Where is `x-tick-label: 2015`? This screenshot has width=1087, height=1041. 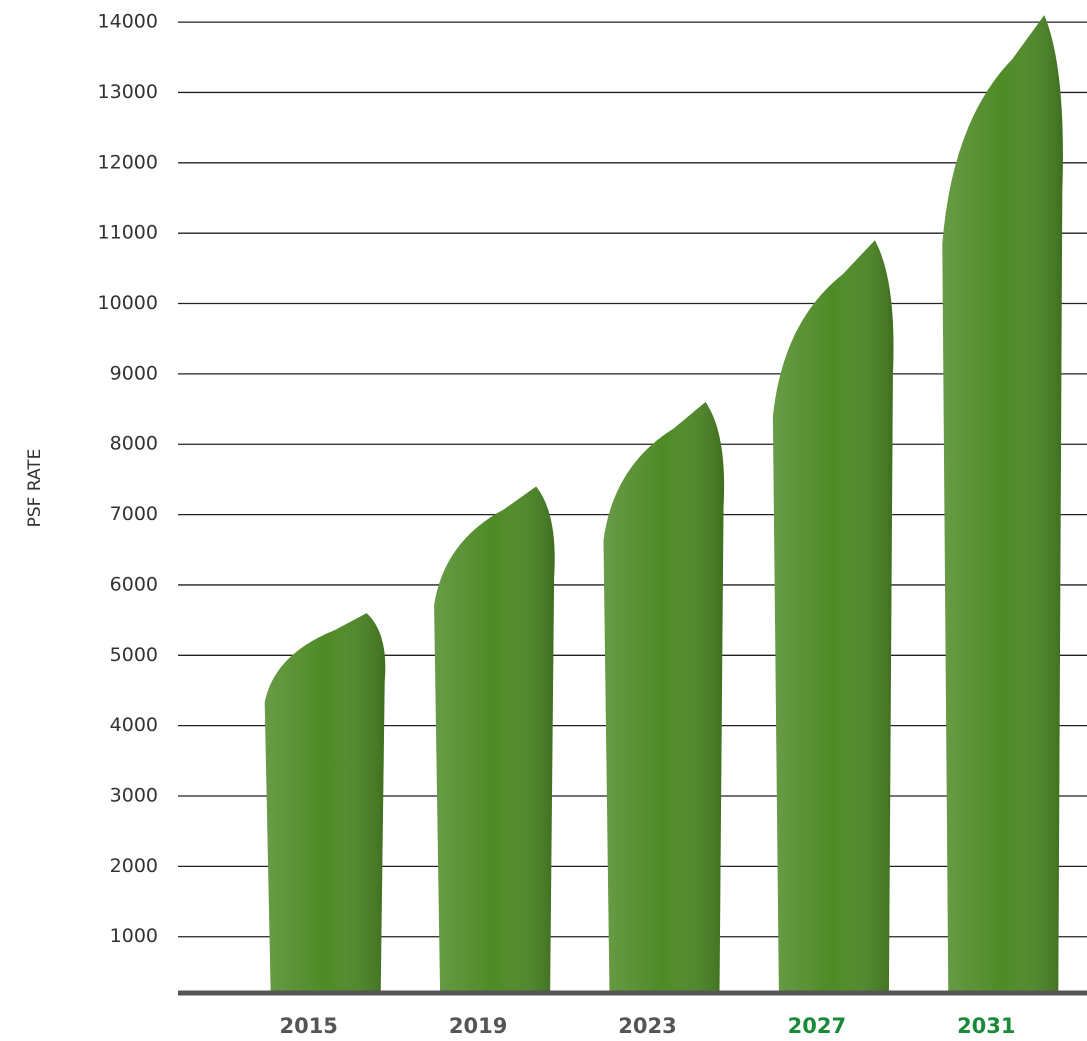 x-tick-label: 2015 is located at coordinates (308, 1026).